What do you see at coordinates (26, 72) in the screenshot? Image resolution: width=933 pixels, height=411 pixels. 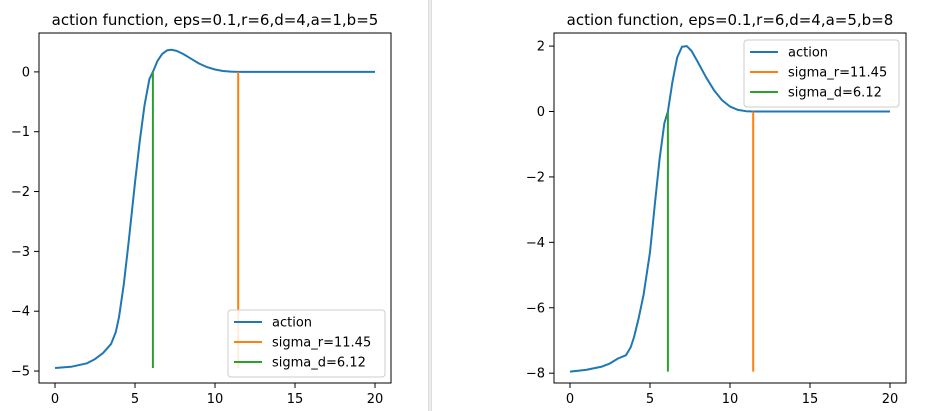 I see `chart0-ytick-label-0: 0` at bounding box center [26, 72].